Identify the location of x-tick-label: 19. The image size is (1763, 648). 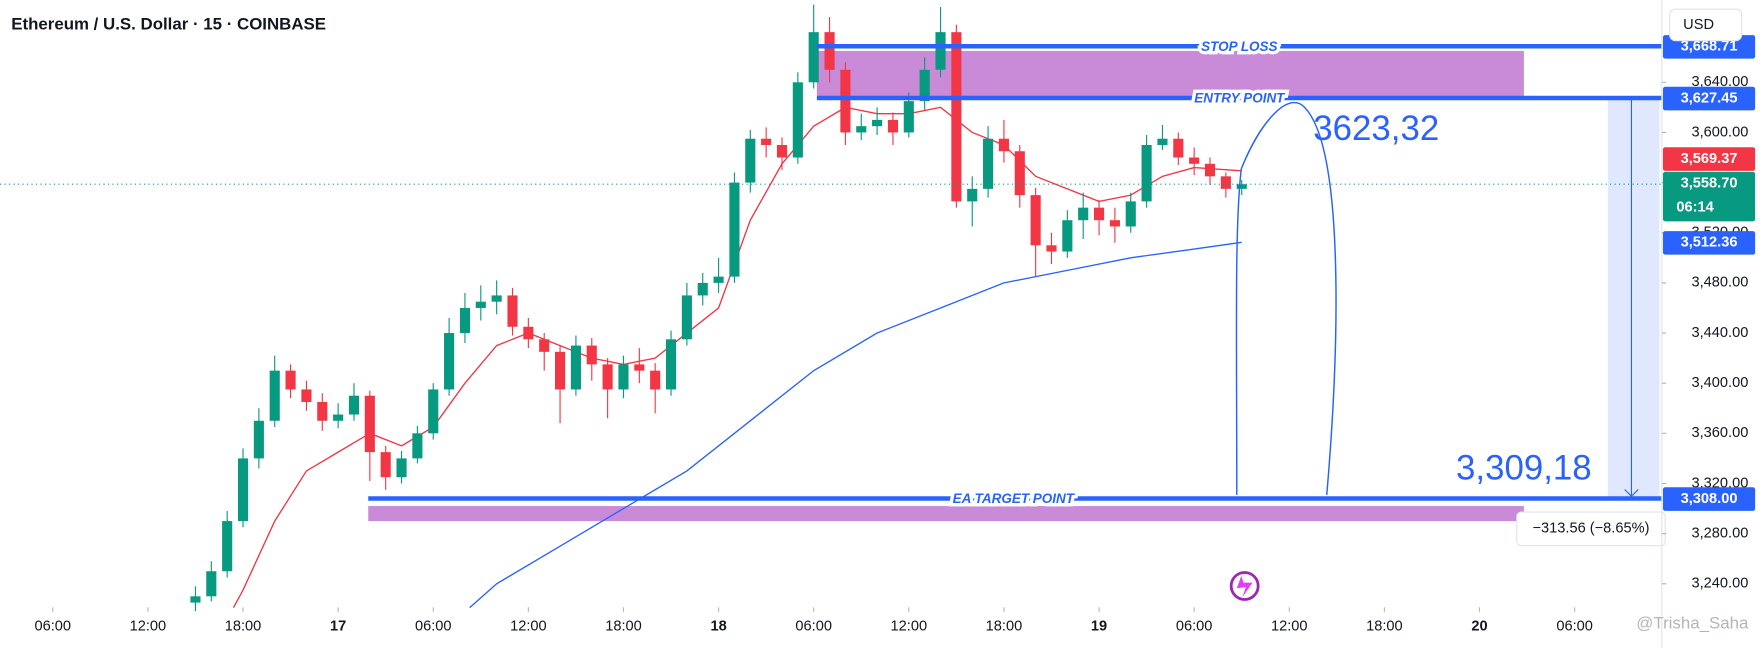
(1099, 626).